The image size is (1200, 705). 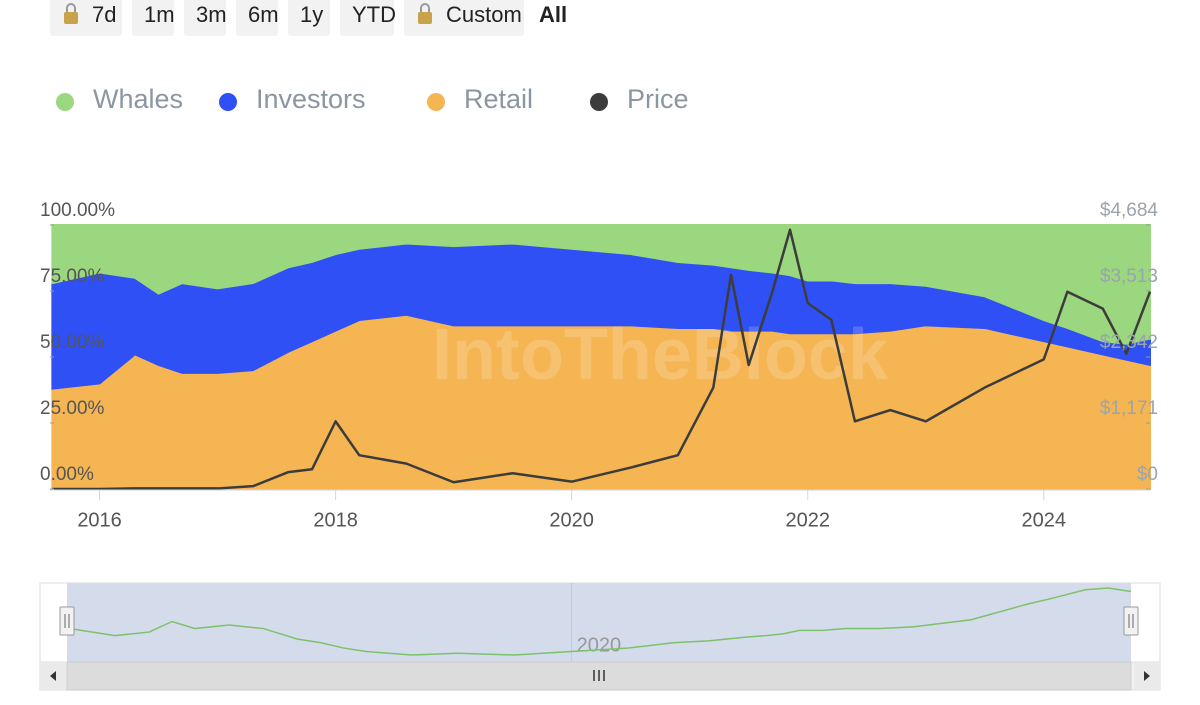 What do you see at coordinates (660, 355) in the screenshot?
I see `watermark: IntoTheBlock` at bounding box center [660, 355].